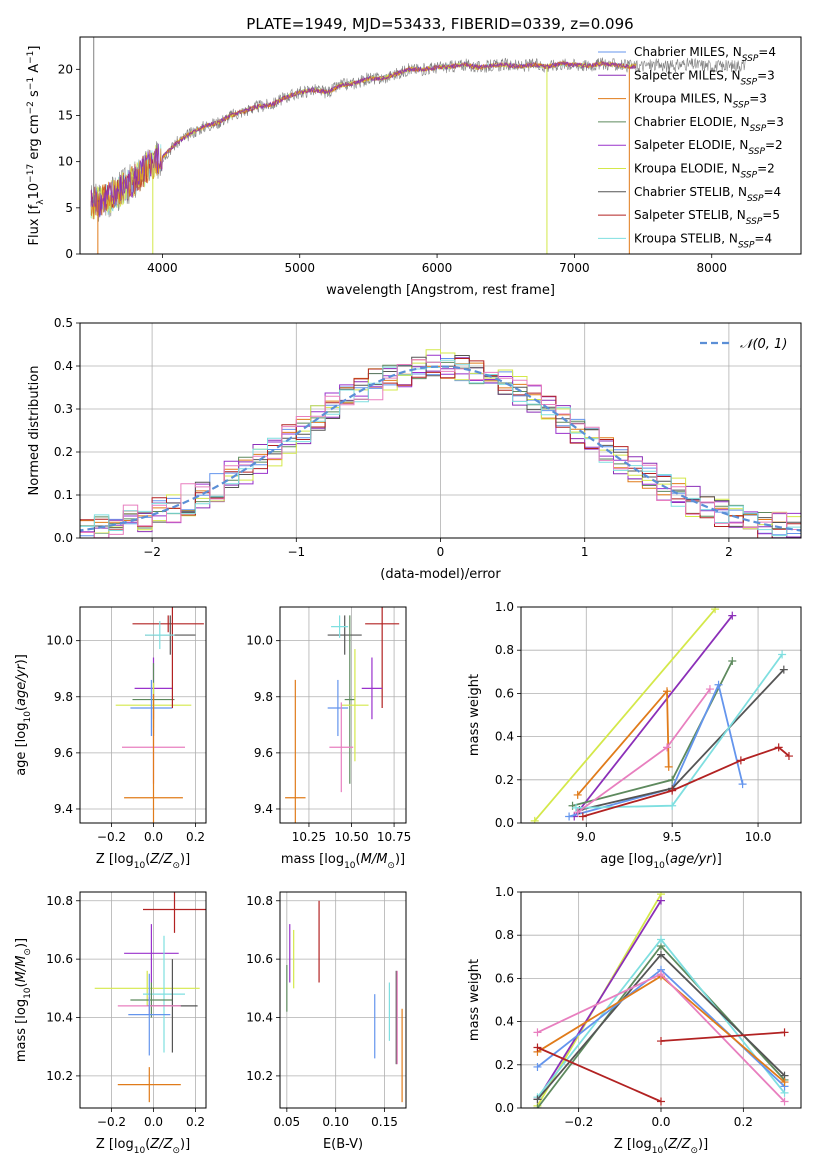  What do you see at coordinates (758, 837) in the screenshot?
I see `x-tick-label: 10.0` at bounding box center [758, 837].